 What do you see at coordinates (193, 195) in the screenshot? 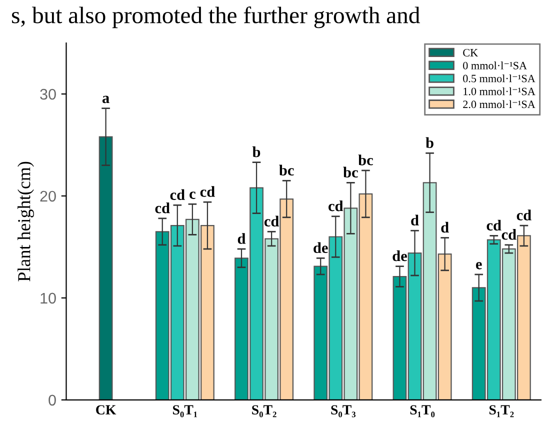
I see `data-label: c` at bounding box center [193, 195].